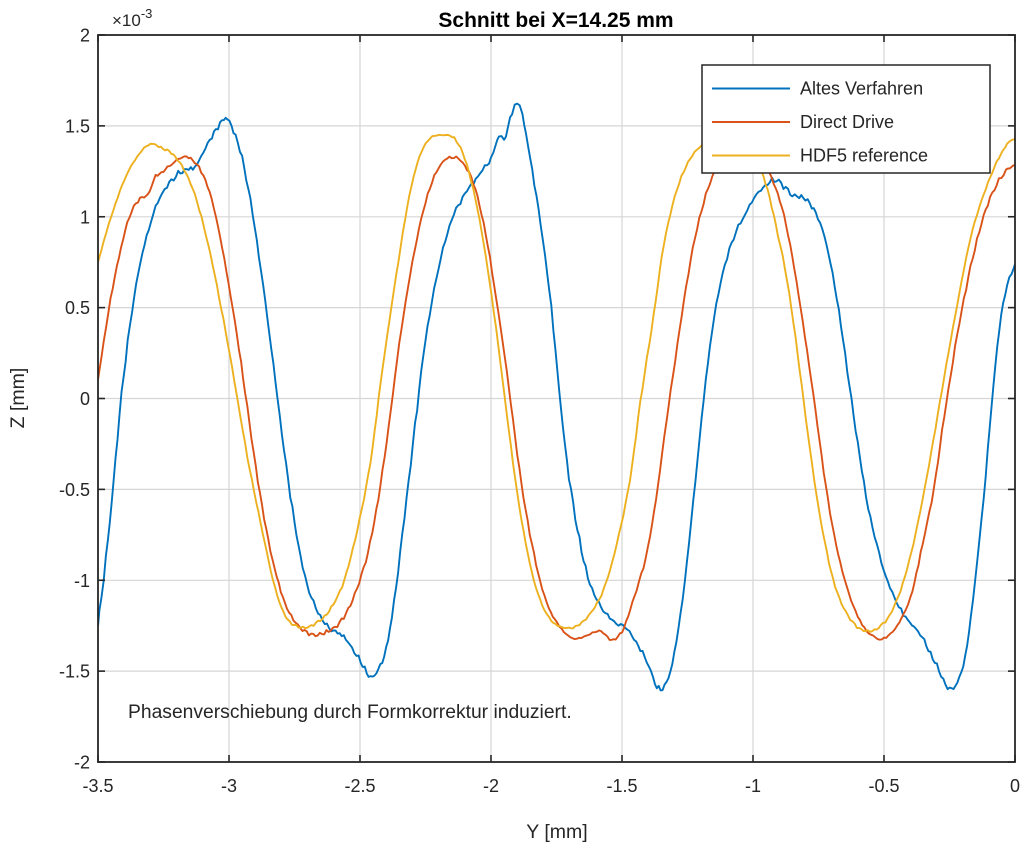 Image resolution: width=1024 pixels, height=859 pixels. What do you see at coordinates (861, 89) in the screenshot?
I see `legend-label: Altes Verfahren` at bounding box center [861, 89].